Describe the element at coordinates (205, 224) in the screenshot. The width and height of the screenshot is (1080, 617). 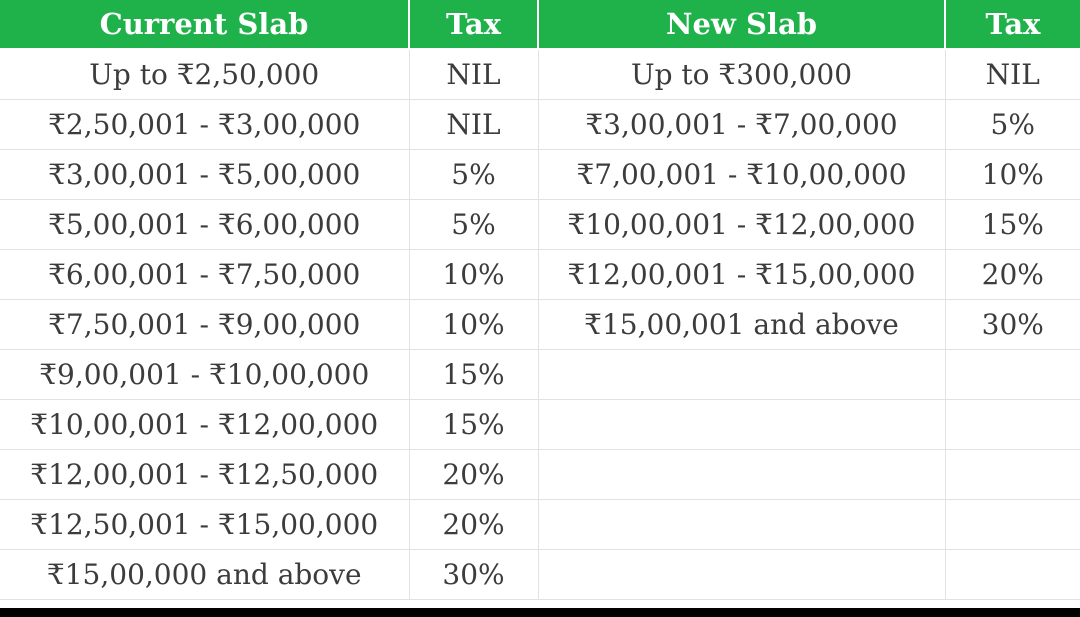
I see `cell-current-slab: ₹5,00,001 - ₹6,00,000` at that location.